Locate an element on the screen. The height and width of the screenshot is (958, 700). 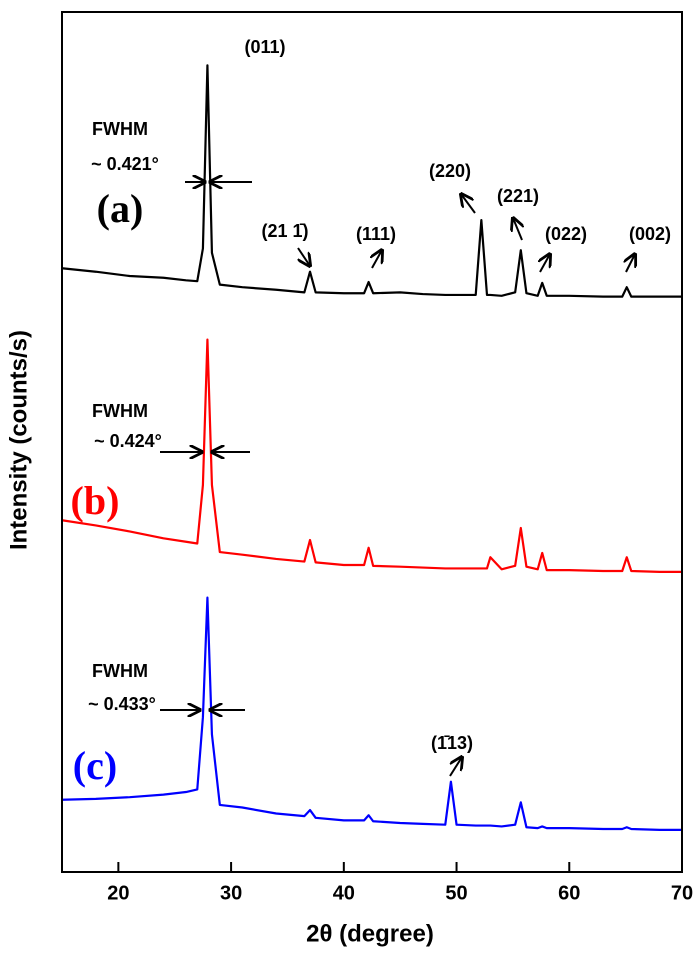
x-tick-label: 40 is located at coordinates (344, 893).